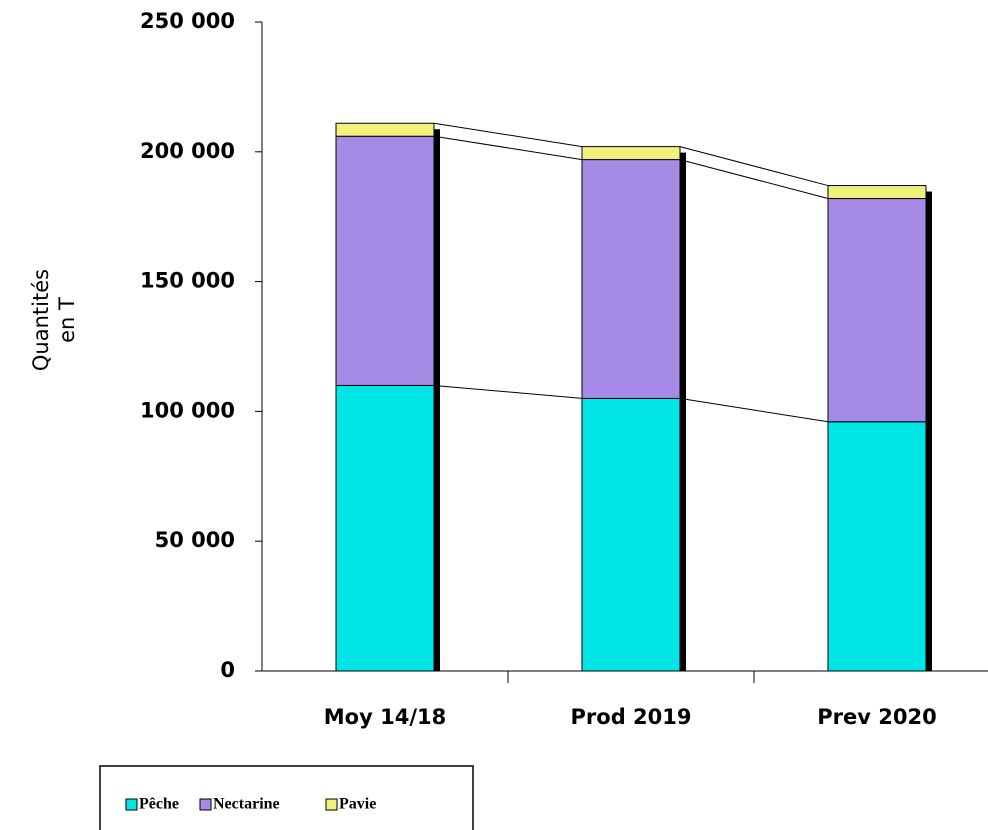 This screenshot has width=988, height=830. I want to click on y-tick-label: 250 000, so click(187, 21).